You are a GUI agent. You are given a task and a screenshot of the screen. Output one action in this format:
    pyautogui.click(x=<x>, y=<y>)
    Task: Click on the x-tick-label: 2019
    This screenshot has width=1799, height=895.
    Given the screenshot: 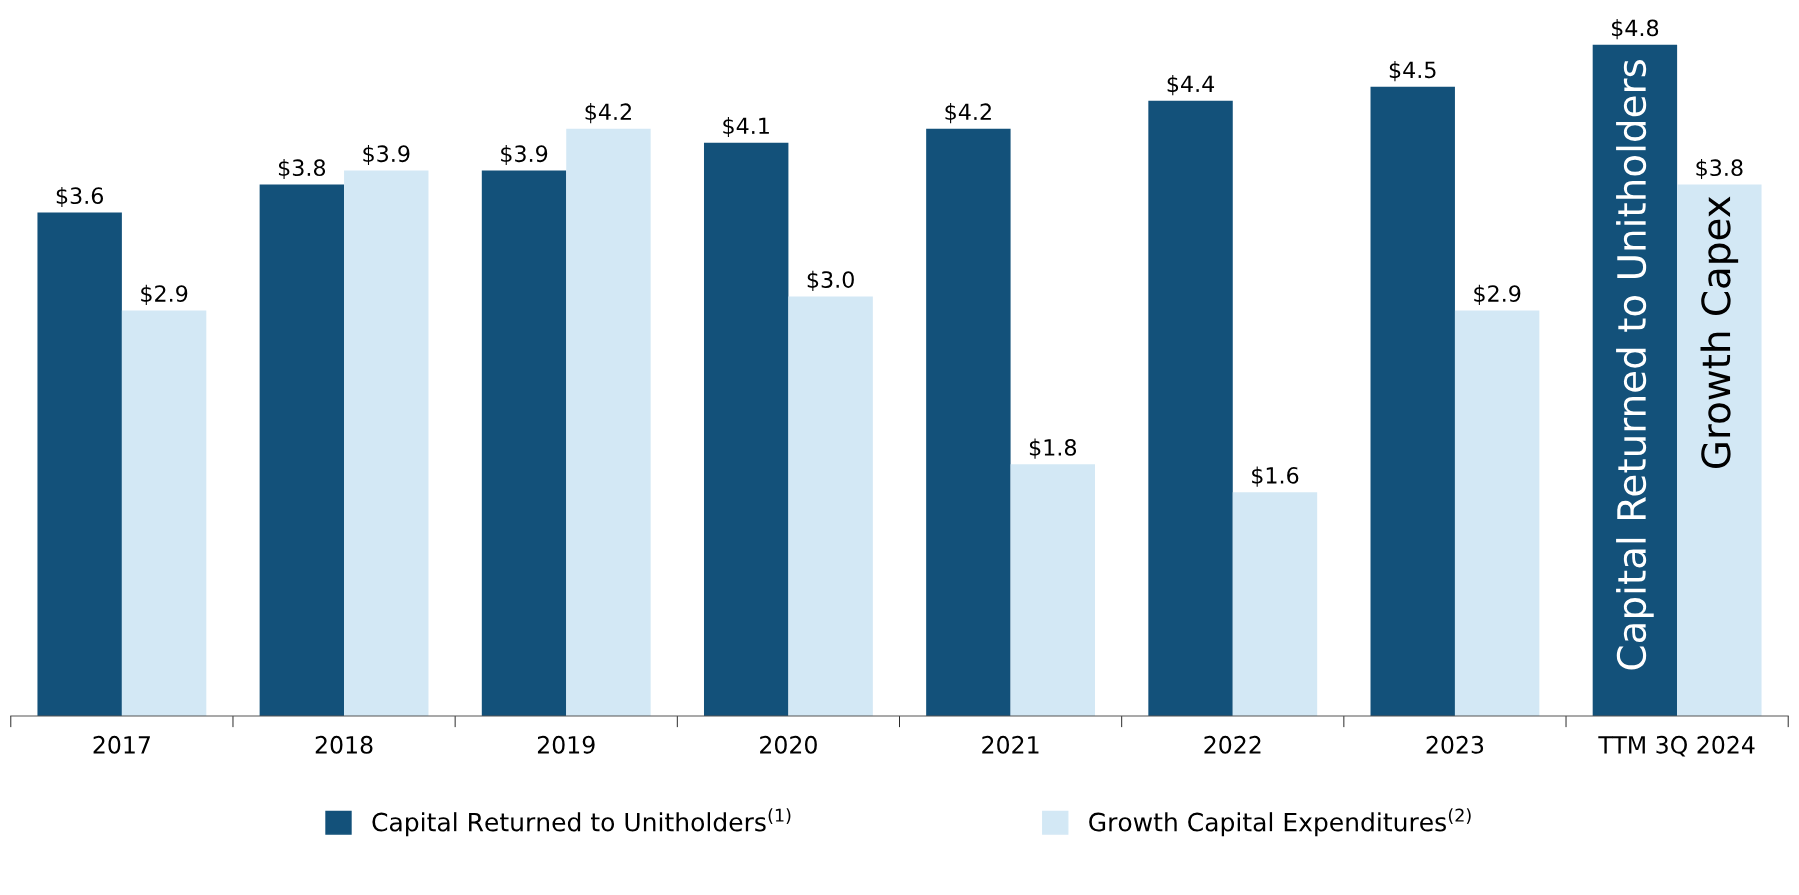 What is the action you would take?
    pyautogui.click(x=566, y=744)
    